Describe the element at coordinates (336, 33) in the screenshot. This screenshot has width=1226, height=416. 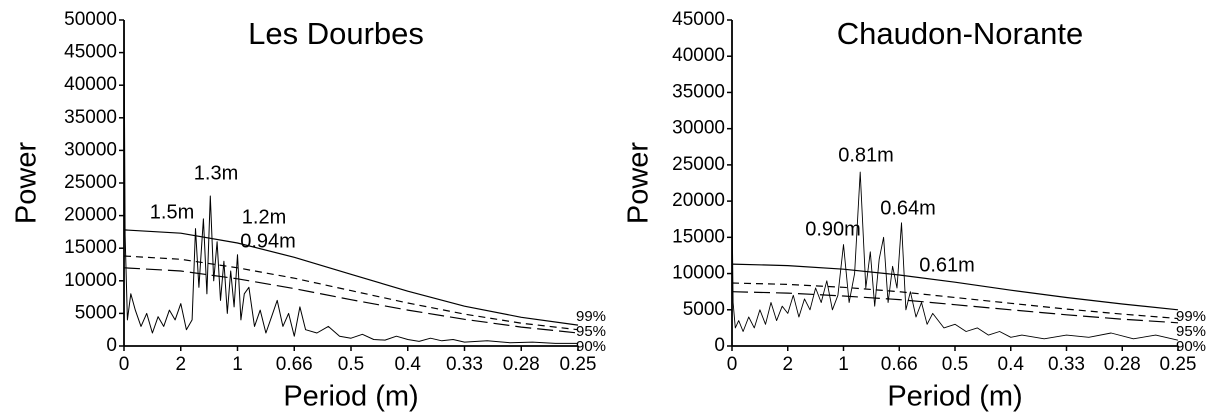
I see `chart-title: Les Dourbes` at that location.